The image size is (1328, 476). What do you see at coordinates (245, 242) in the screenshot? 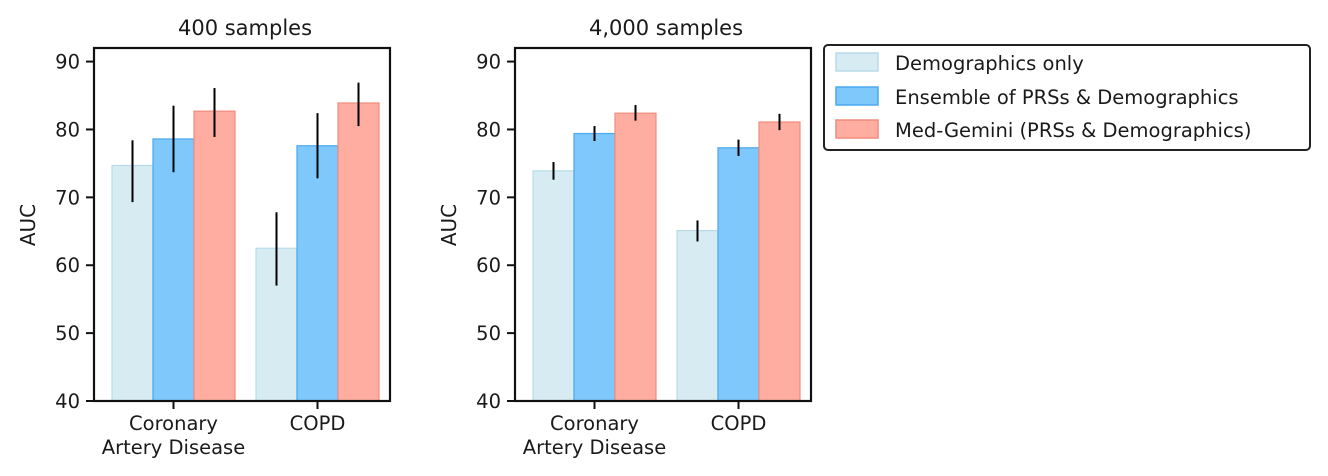
I see `bars-400-samples` at bounding box center [245, 242].